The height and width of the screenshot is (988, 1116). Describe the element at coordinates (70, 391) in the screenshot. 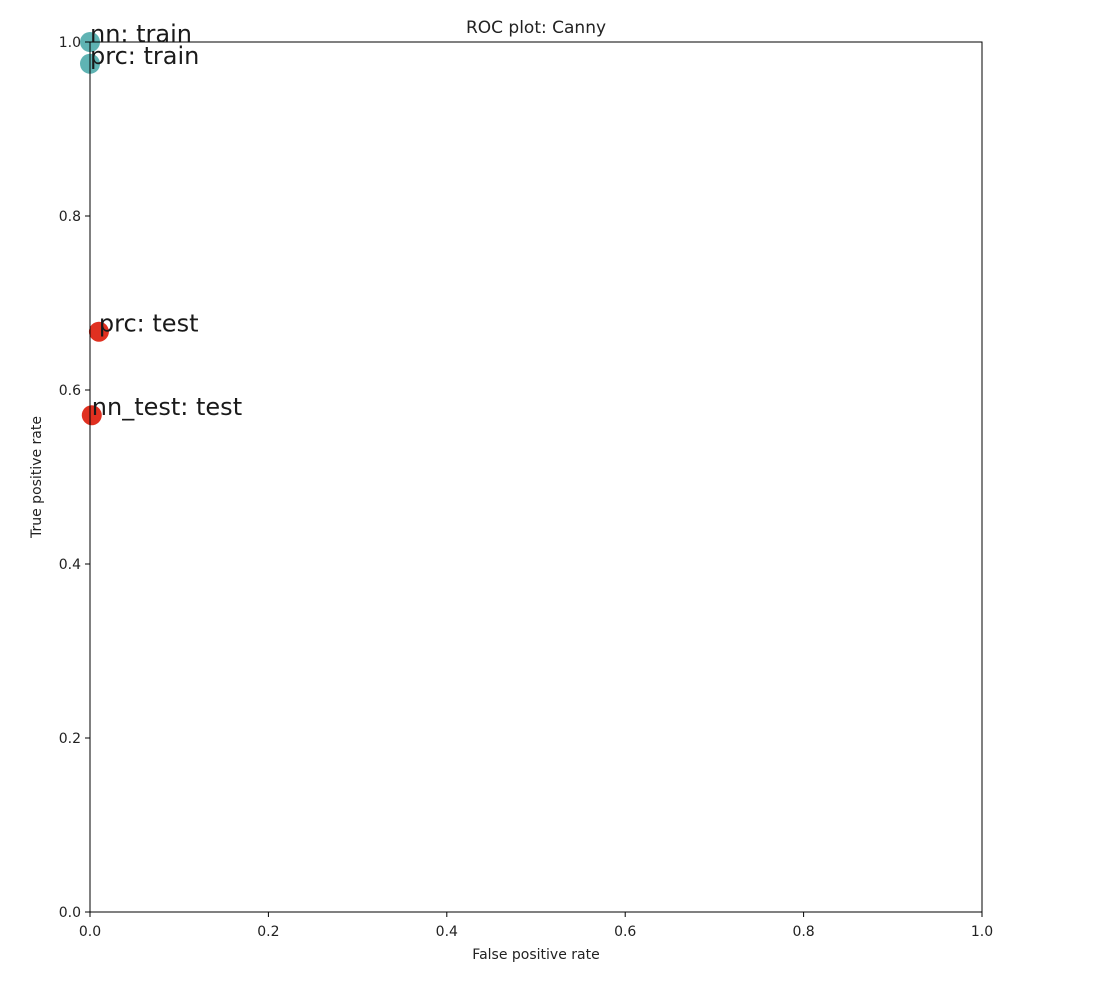

I see `y-tick-label: 0.6` at that location.